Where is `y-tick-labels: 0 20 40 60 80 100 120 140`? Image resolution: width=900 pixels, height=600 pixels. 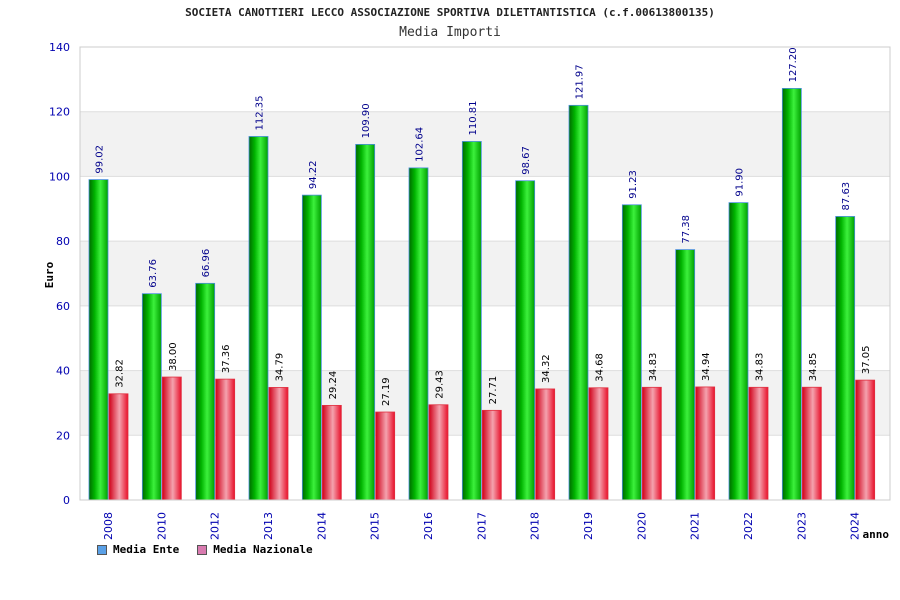
y-tick-labels: 0 20 40 60 80 100 120 140 is located at coordinates (59, 274).